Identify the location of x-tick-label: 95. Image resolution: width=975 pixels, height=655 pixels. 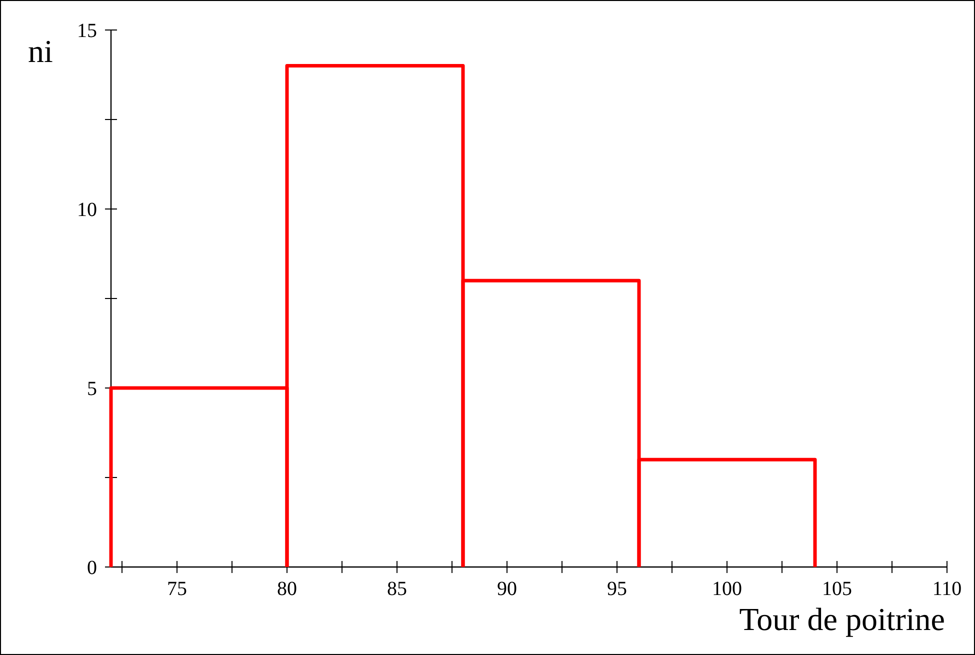
(617, 589).